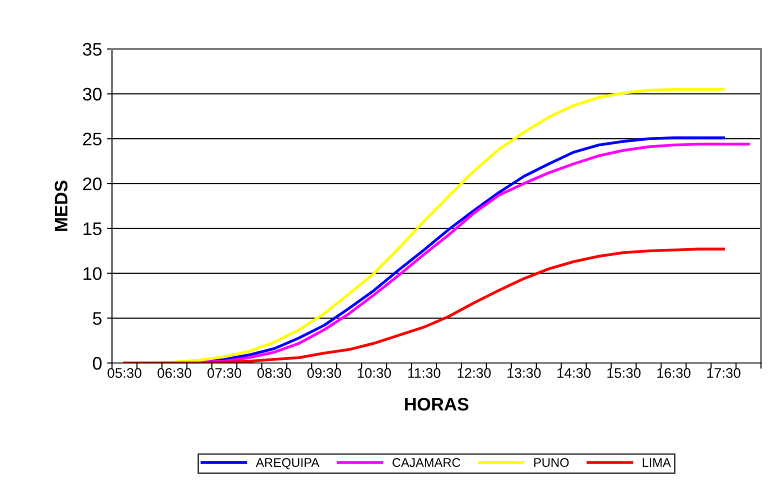 This screenshot has width=771, height=486. What do you see at coordinates (656, 462) in the screenshot?
I see `legend-label: LIMA` at bounding box center [656, 462].